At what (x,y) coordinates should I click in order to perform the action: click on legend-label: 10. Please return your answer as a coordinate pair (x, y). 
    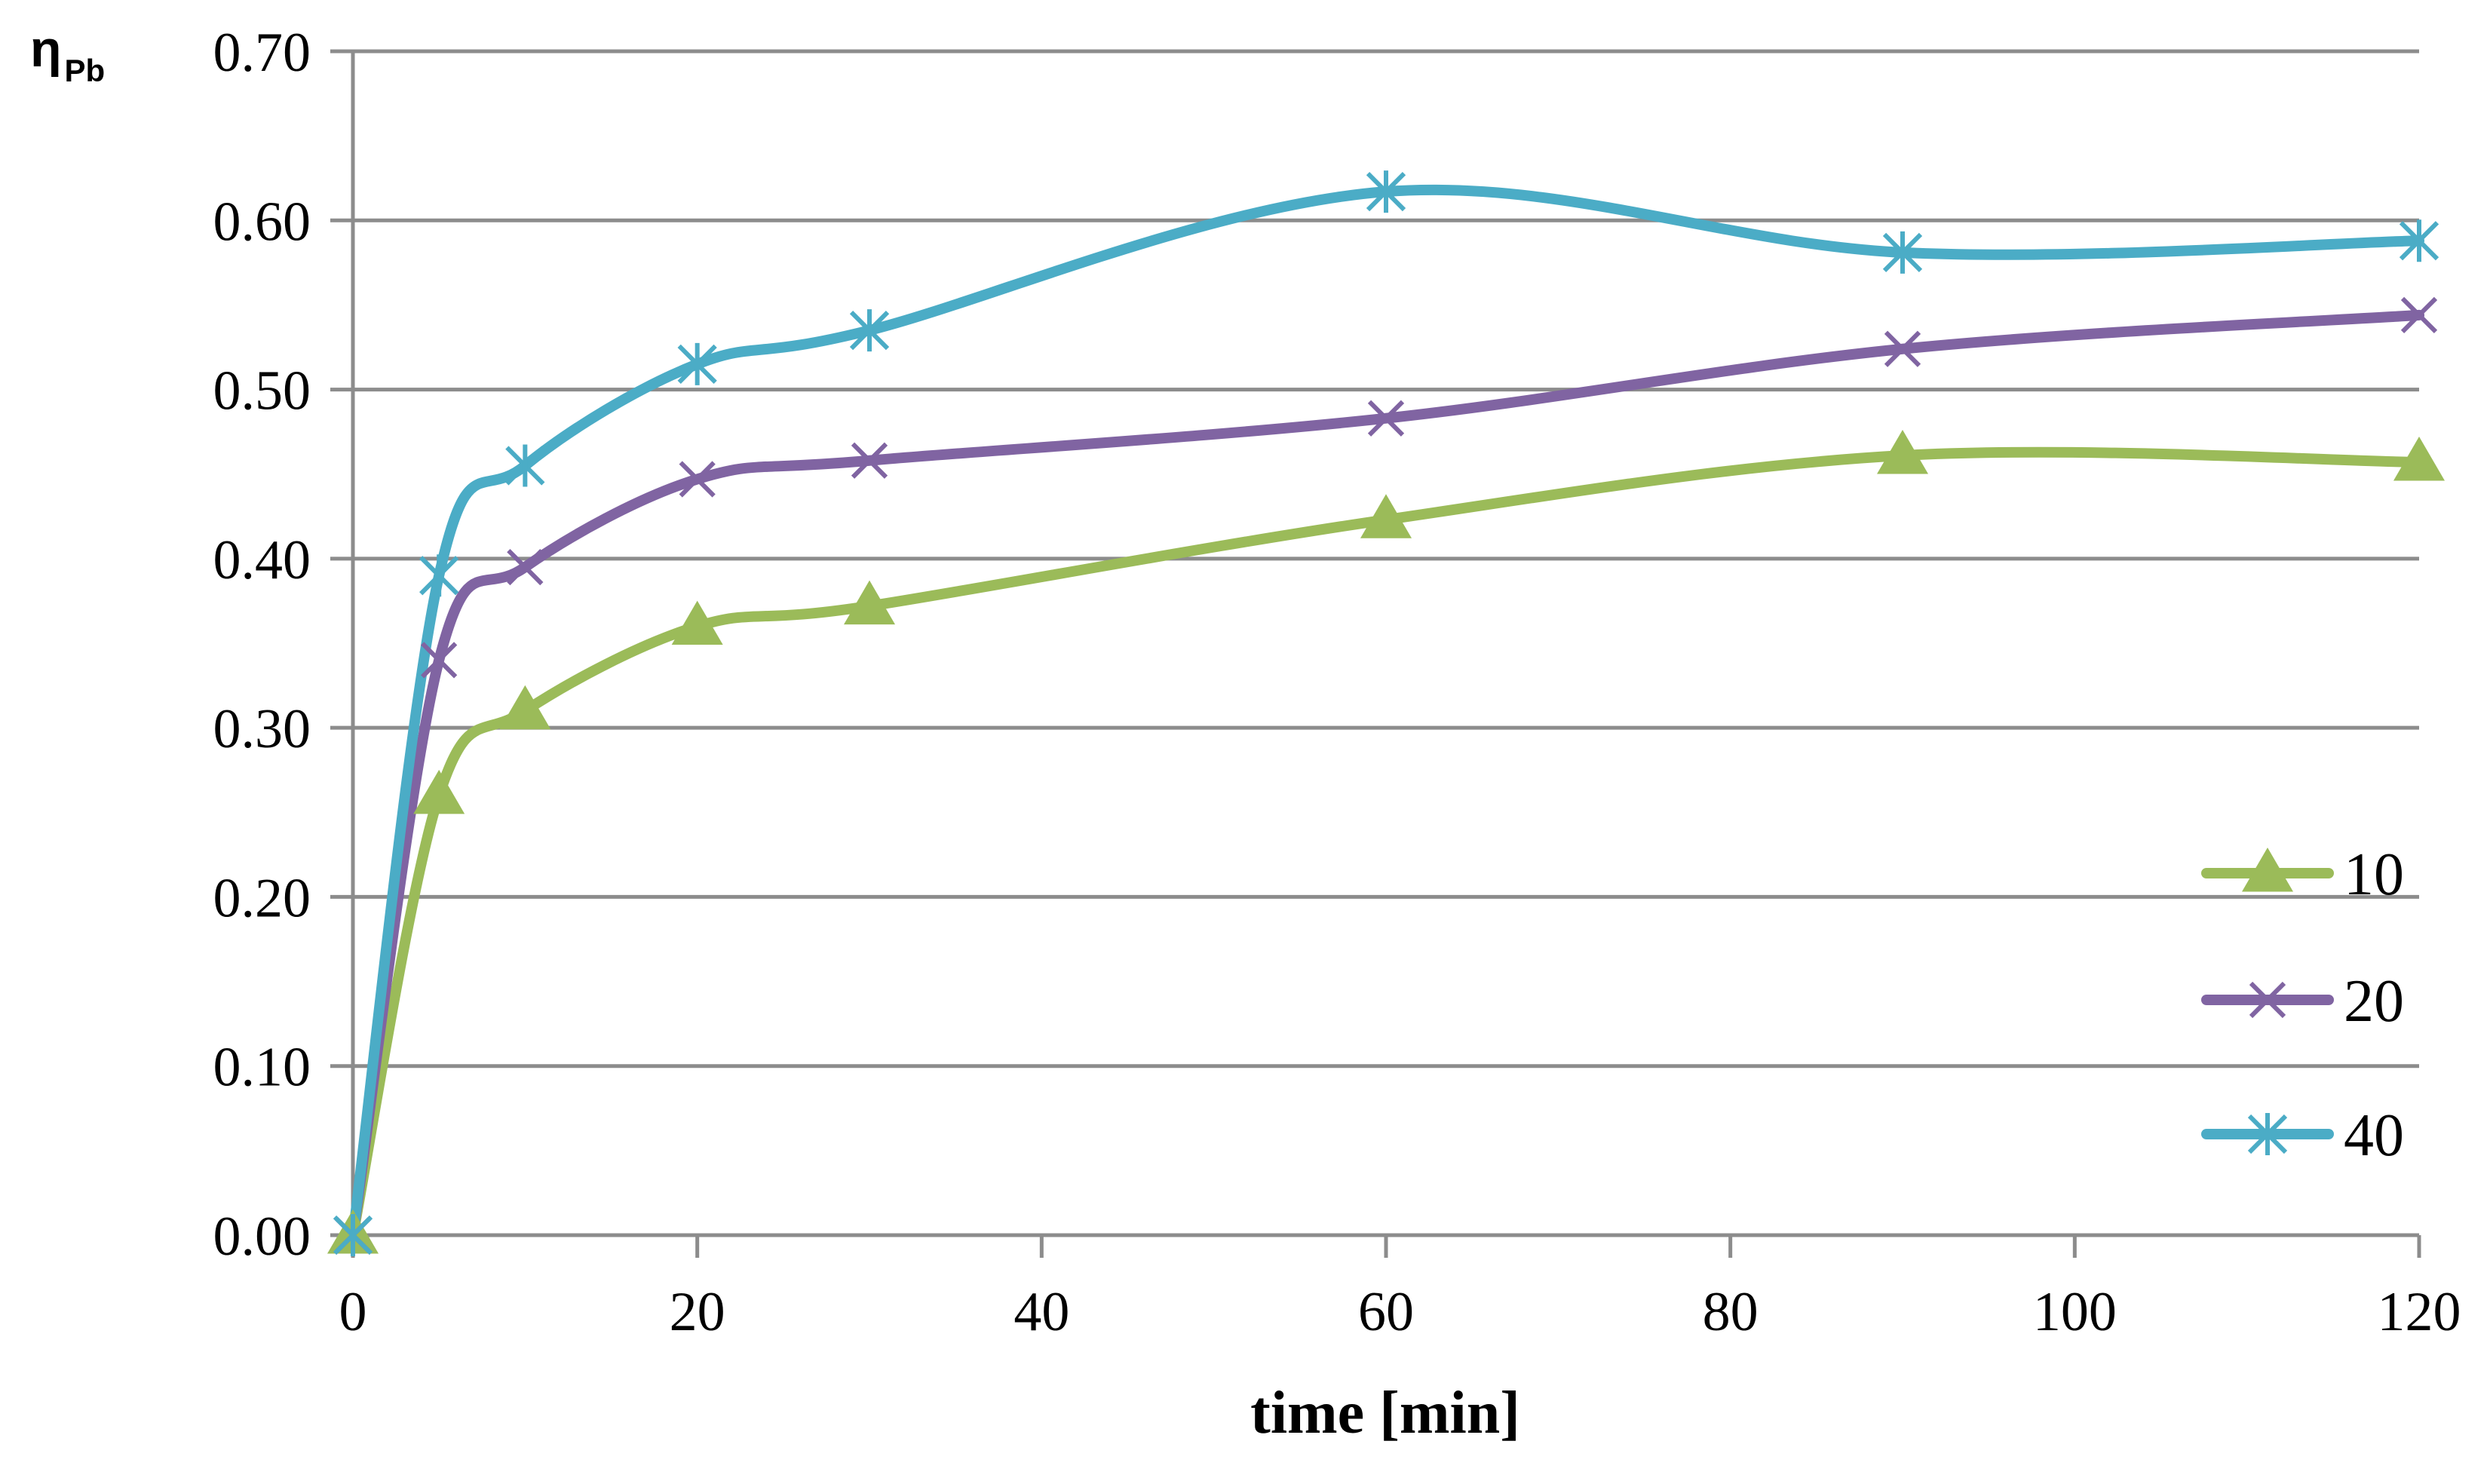
    Looking at the image, I should click on (2374, 875).